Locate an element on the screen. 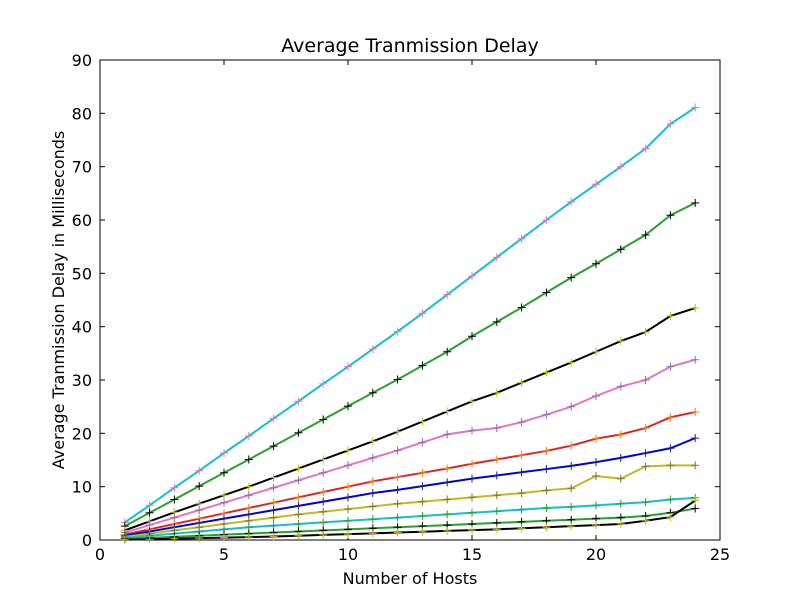 Image resolution: width=800 pixels, height=600 pixels. y-tick-label: 70 is located at coordinates (82, 167).